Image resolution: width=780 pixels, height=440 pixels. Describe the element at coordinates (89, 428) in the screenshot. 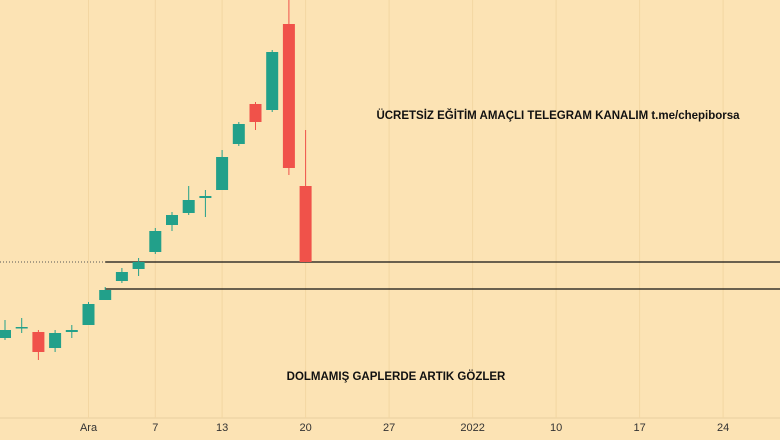

I see `x-tick-label: Ara` at that location.